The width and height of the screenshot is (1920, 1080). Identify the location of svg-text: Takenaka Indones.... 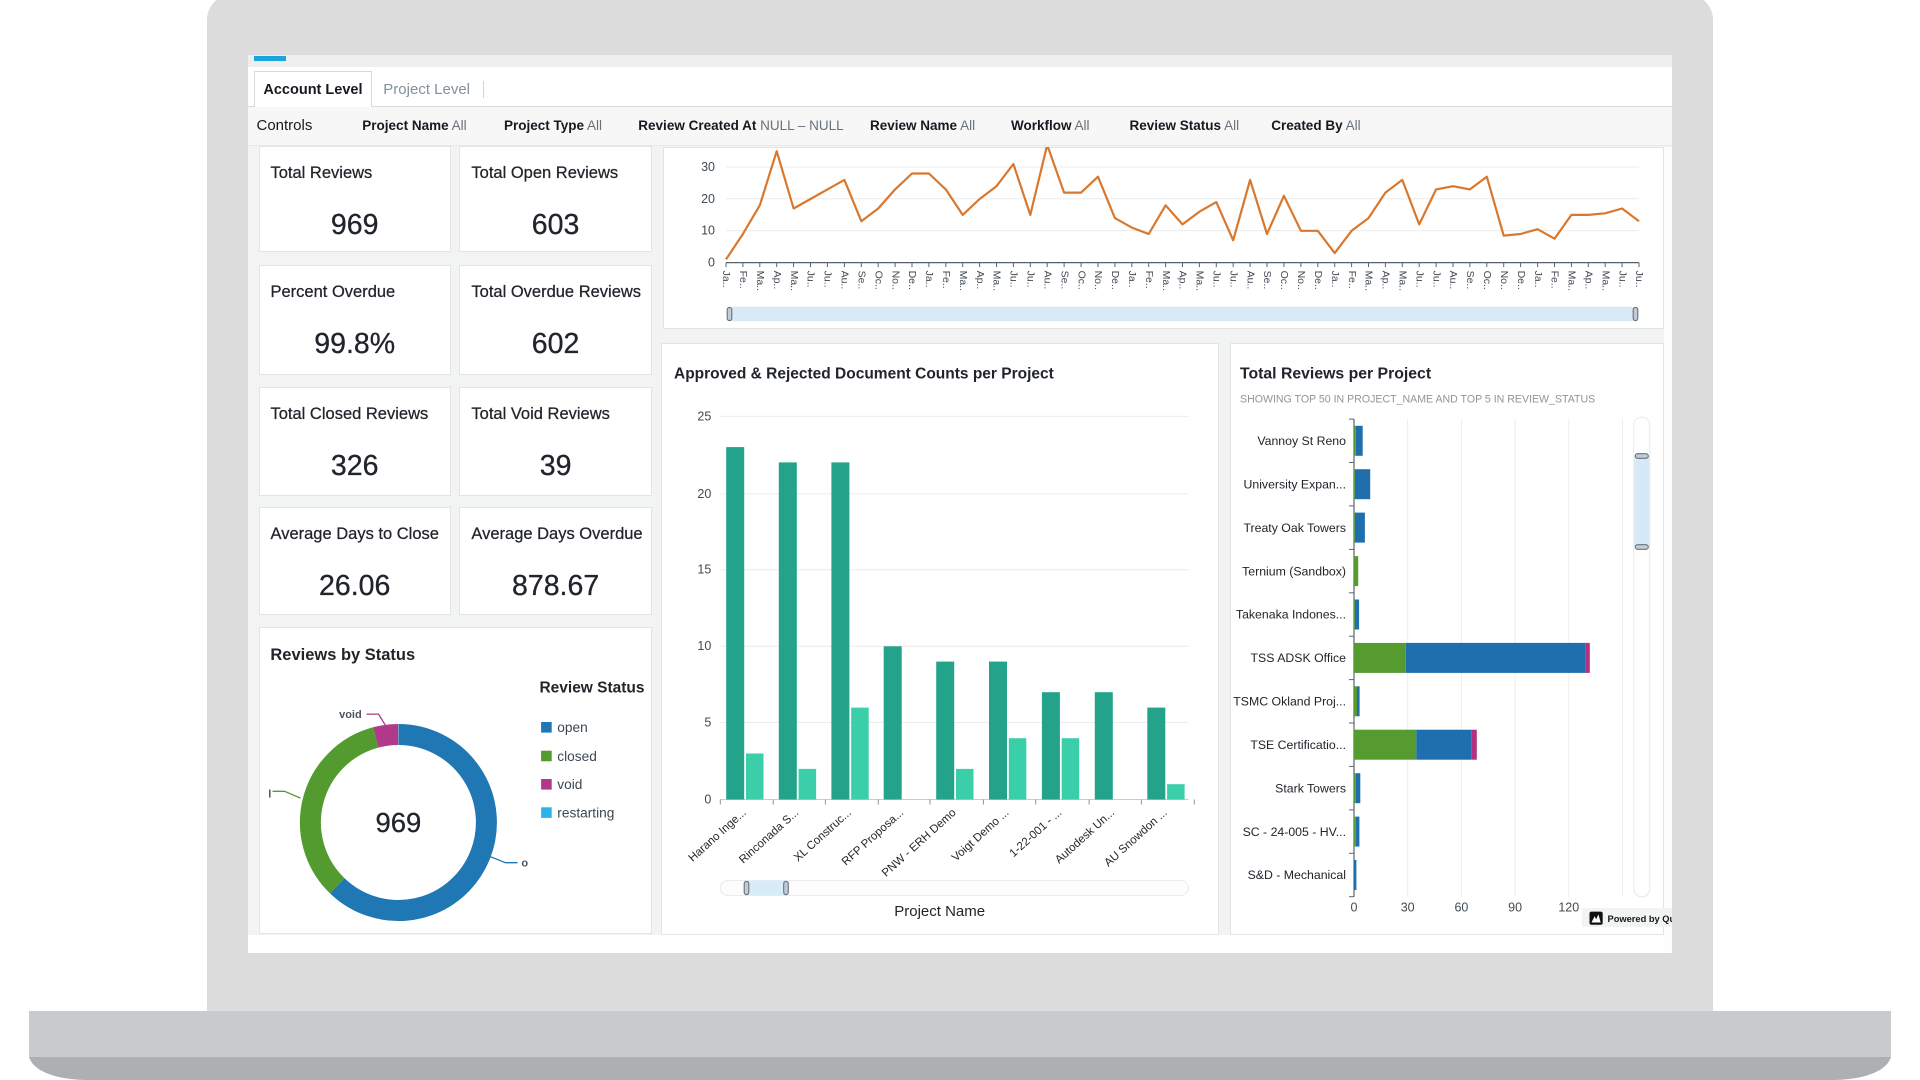
(1291, 615).